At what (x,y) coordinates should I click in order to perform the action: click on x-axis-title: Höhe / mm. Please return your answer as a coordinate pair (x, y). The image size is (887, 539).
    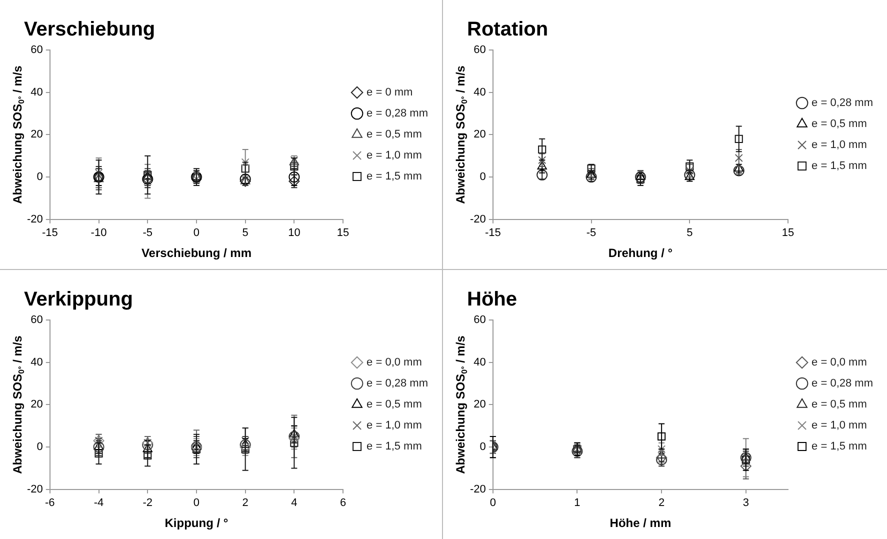
    Looking at the image, I should click on (641, 523).